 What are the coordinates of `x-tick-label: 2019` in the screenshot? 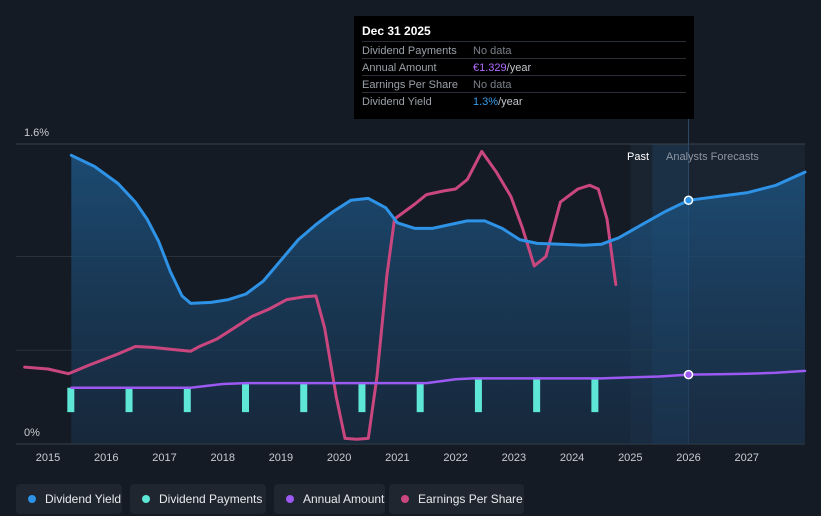 It's located at (281, 458).